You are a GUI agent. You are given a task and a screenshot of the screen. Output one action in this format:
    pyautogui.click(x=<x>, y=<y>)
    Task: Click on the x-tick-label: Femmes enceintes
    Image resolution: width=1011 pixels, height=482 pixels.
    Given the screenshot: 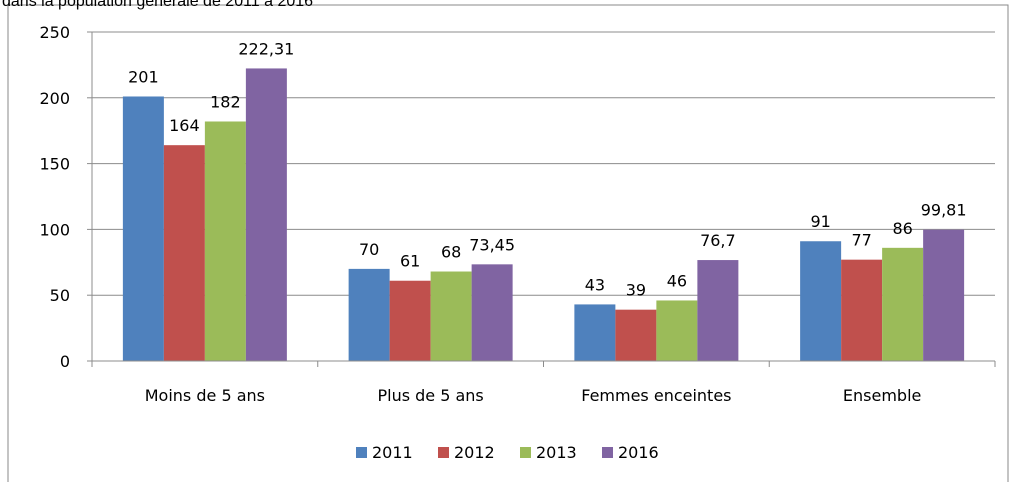 What is the action you would take?
    pyautogui.click(x=656, y=395)
    